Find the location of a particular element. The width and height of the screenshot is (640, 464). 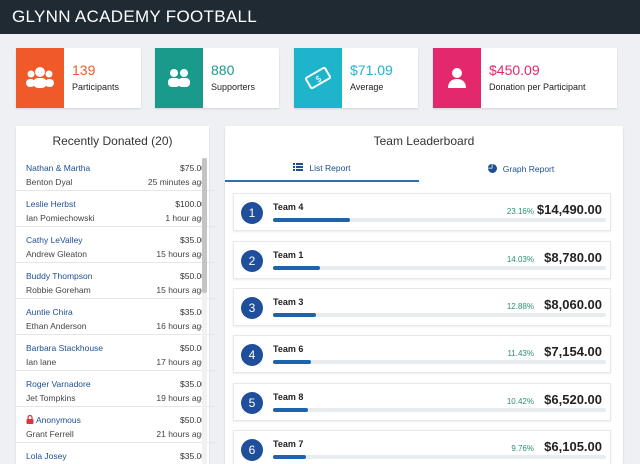

team-amount: $8,060.00 is located at coordinates (573, 304).